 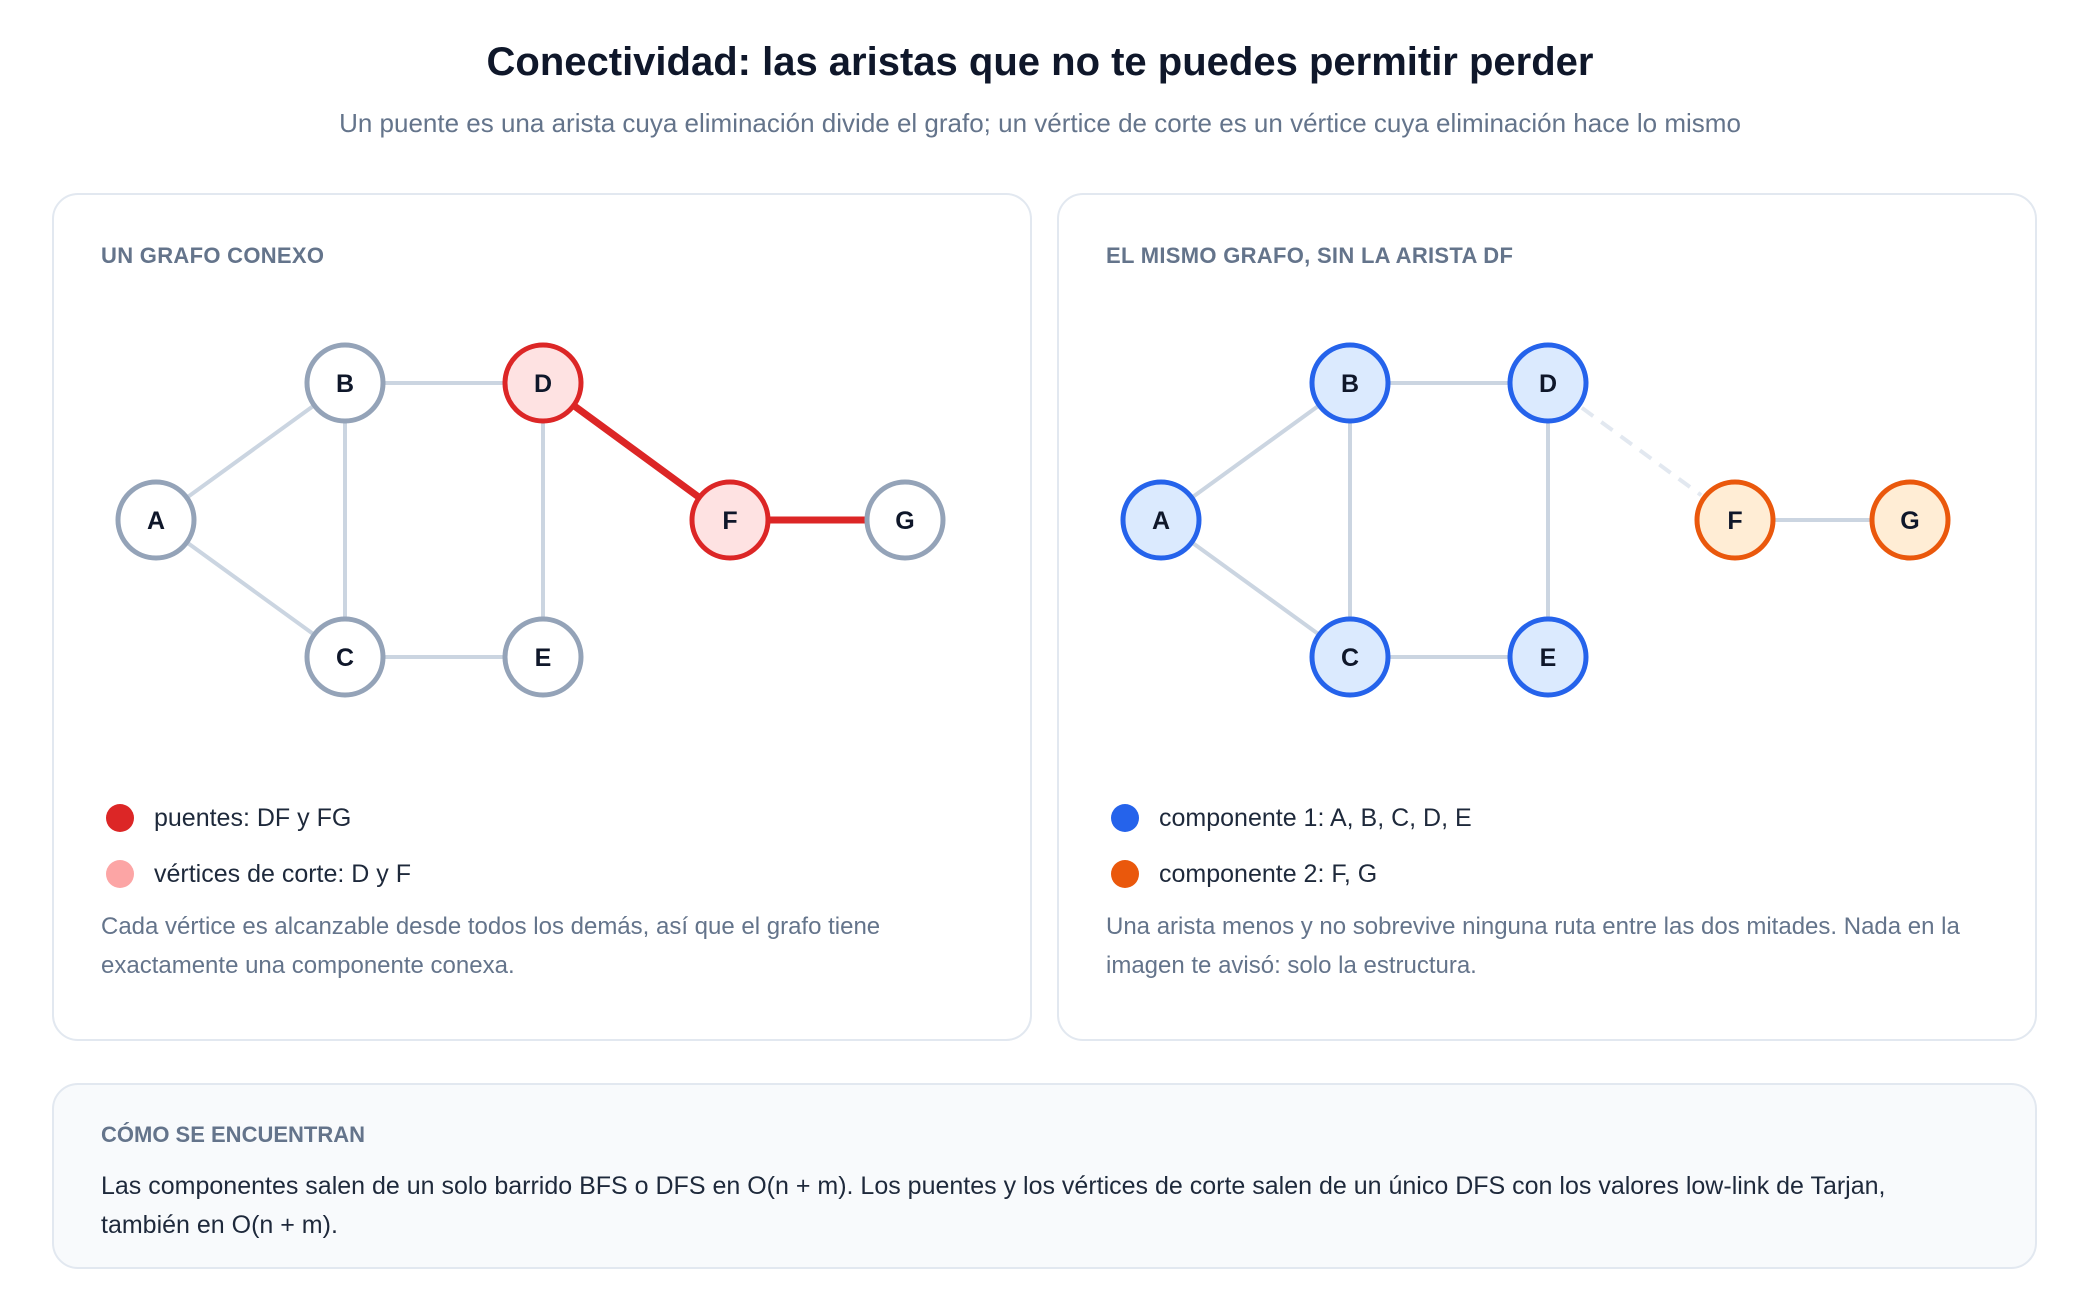 I want to click on note-heading: CÓMO SE ENCUENTRAN, so click(x=233, y=1134).